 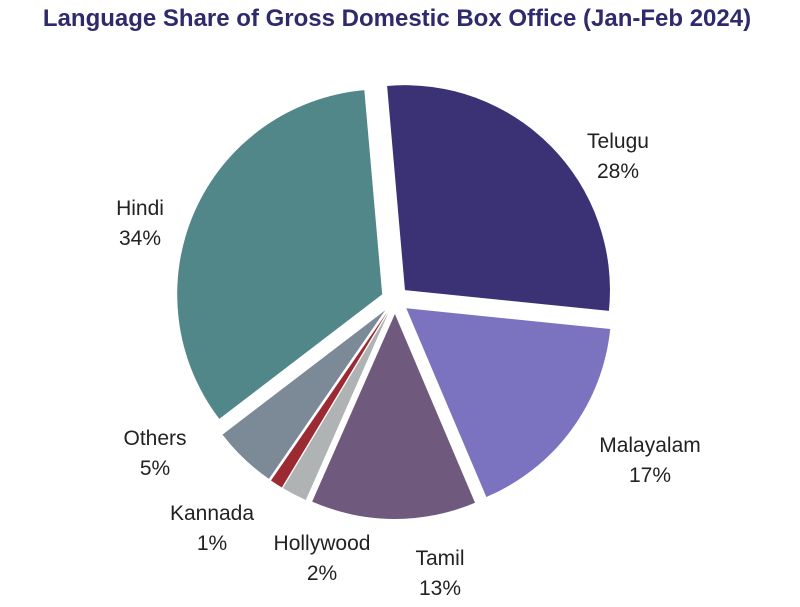 What do you see at coordinates (618, 156) in the screenshot?
I see `slice-label: Telugu 28%` at bounding box center [618, 156].